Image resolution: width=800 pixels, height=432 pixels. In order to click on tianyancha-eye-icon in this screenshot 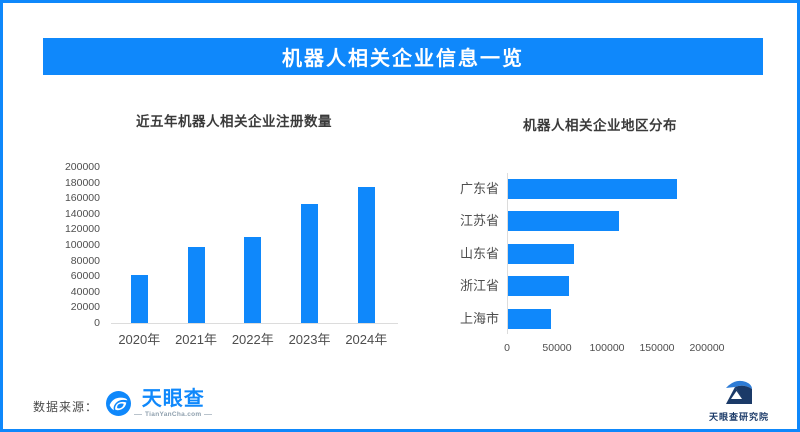, I will do `click(119, 403)`.